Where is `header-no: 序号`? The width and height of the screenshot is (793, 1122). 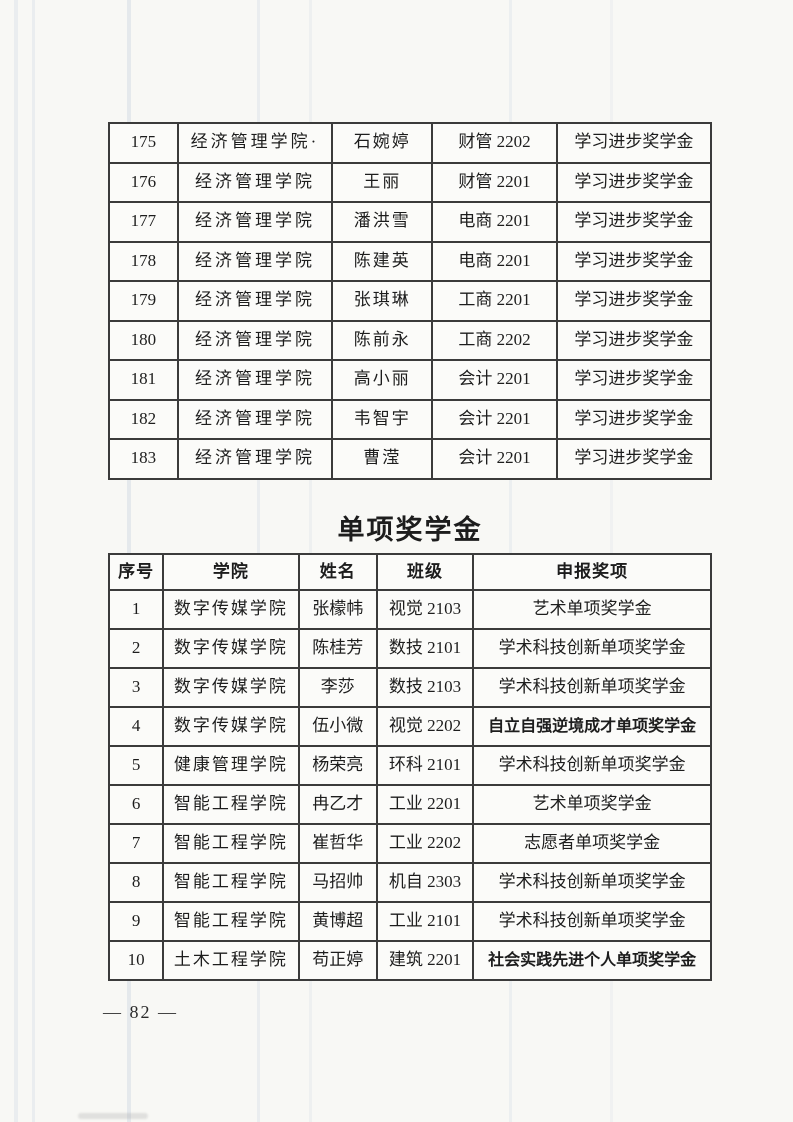 header-no: 序号 is located at coordinates (136, 572).